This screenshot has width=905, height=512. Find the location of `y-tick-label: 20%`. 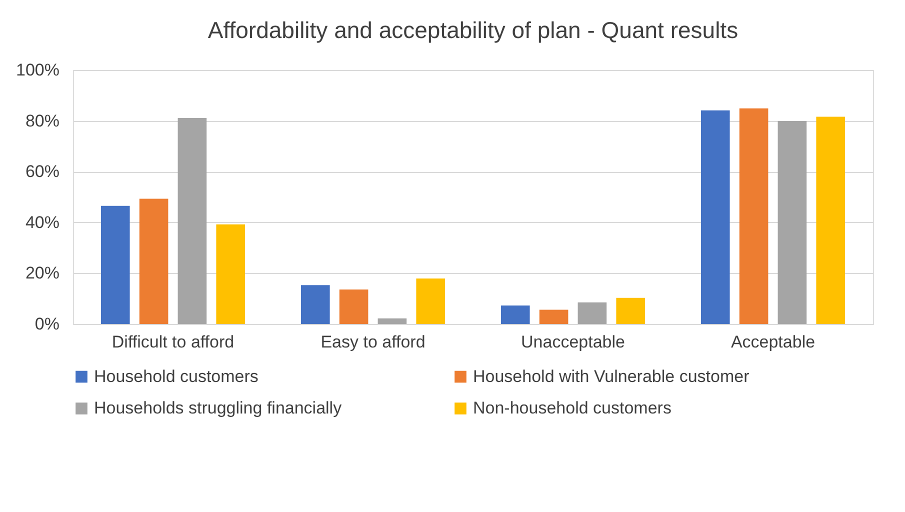

y-tick-label: 20% is located at coordinates (42, 273).